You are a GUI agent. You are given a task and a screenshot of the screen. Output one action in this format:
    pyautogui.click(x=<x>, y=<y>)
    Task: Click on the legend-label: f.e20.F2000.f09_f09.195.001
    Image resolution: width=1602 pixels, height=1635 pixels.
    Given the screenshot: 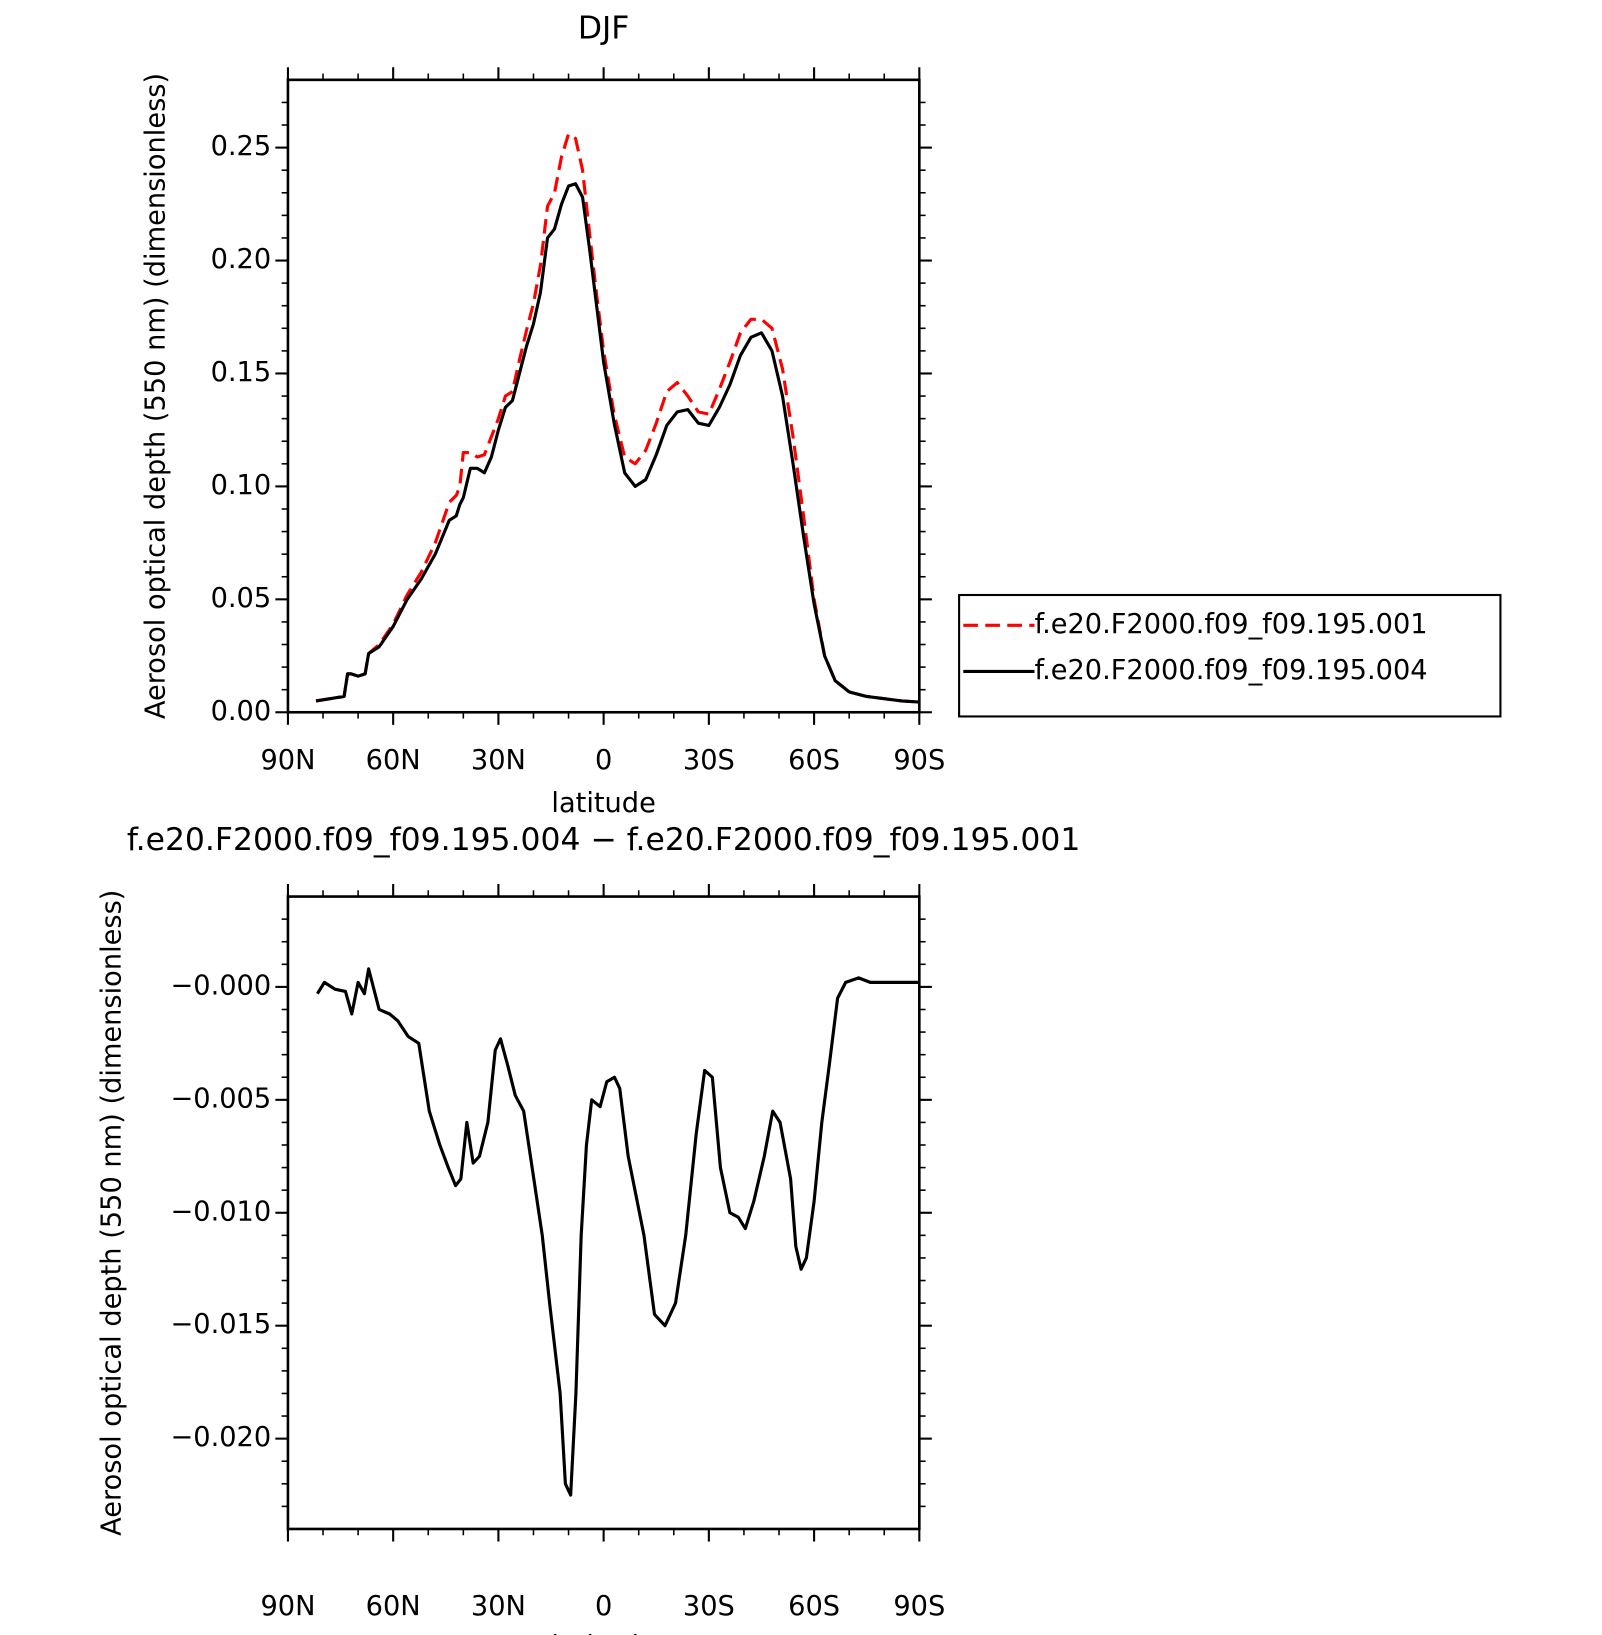 What is the action you would take?
    pyautogui.click(x=1230, y=624)
    